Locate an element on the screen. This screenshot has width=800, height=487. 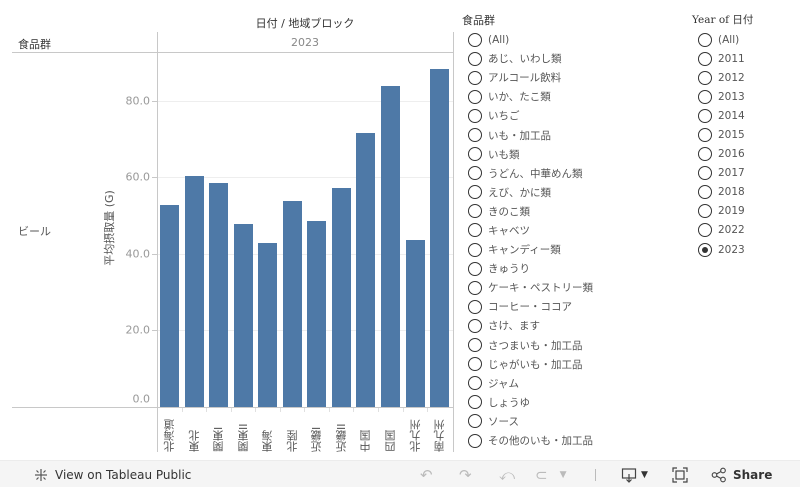
food-group-option: いも類 is located at coordinates (572, 154).